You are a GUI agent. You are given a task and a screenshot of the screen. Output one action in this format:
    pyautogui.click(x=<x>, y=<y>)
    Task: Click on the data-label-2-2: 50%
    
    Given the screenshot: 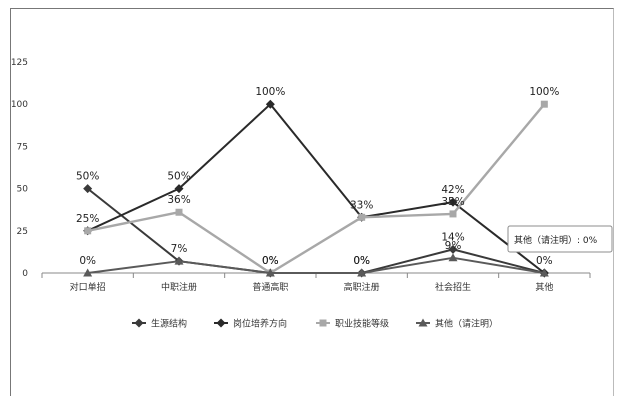 What is the action you would take?
    pyautogui.click(x=178, y=177)
    